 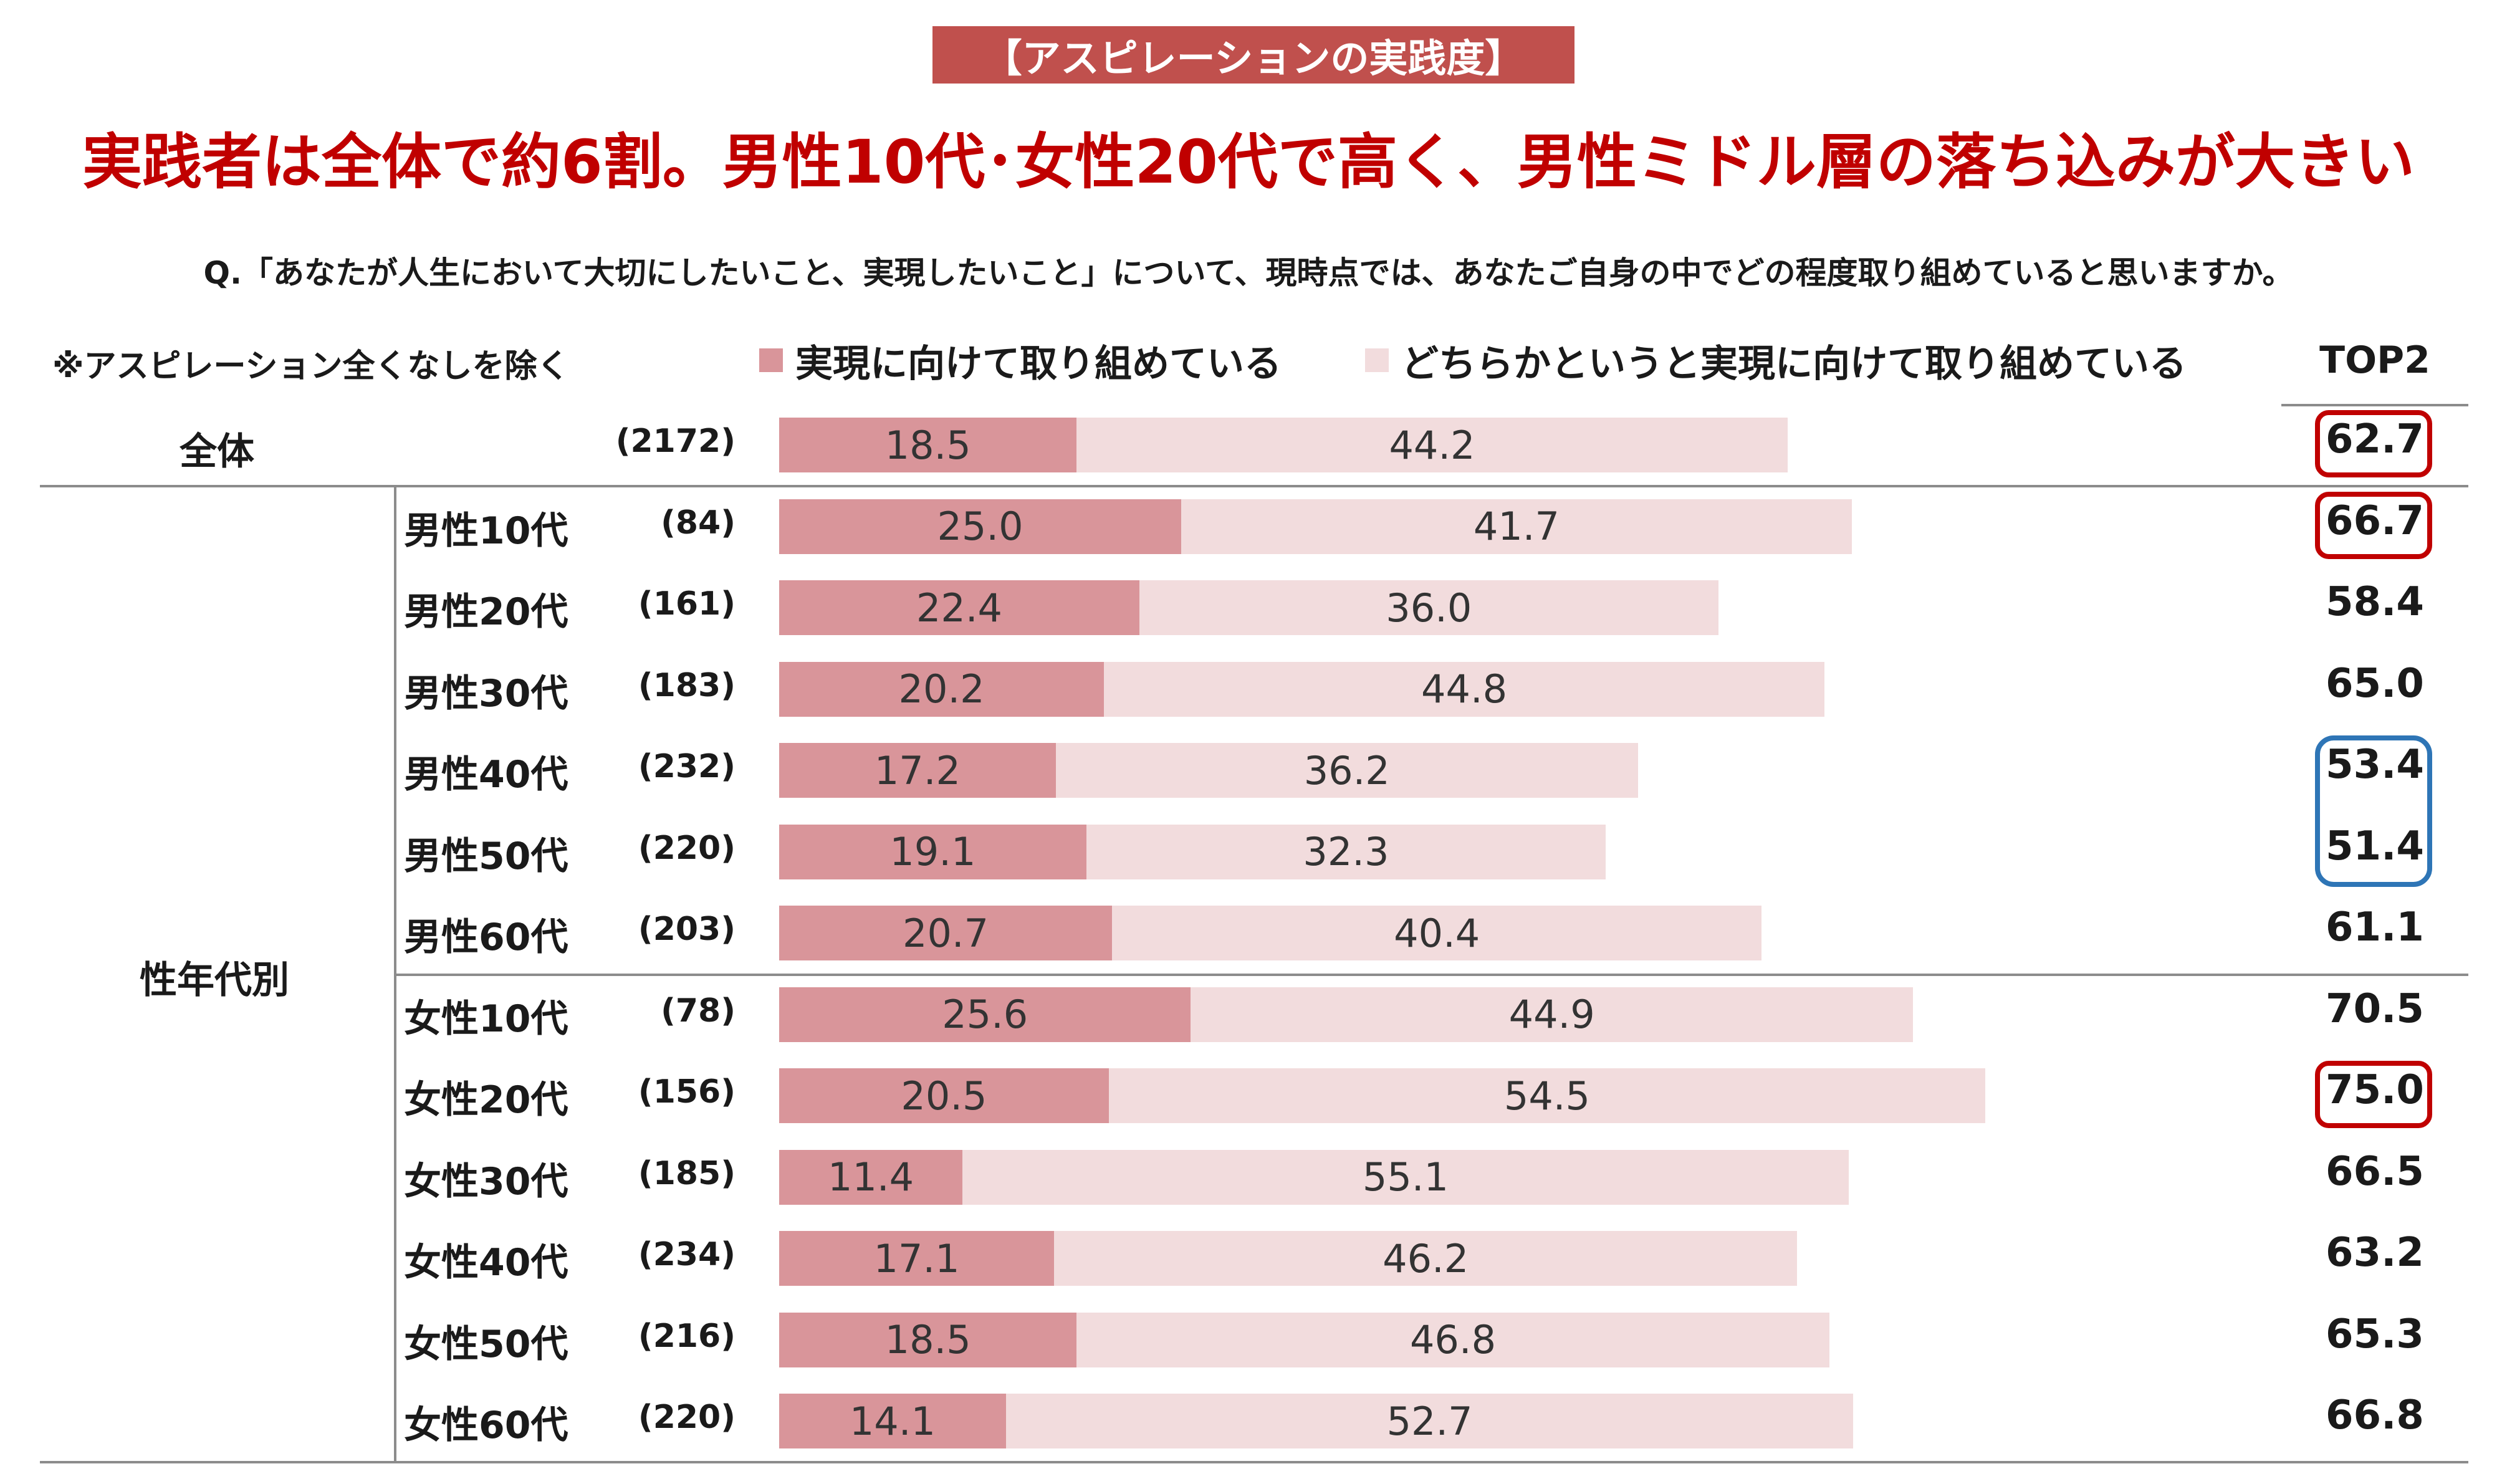 What do you see at coordinates (214, 980) in the screenshot?
I see `group-label-segment: 性年代別` at bounding box center [214, 980].